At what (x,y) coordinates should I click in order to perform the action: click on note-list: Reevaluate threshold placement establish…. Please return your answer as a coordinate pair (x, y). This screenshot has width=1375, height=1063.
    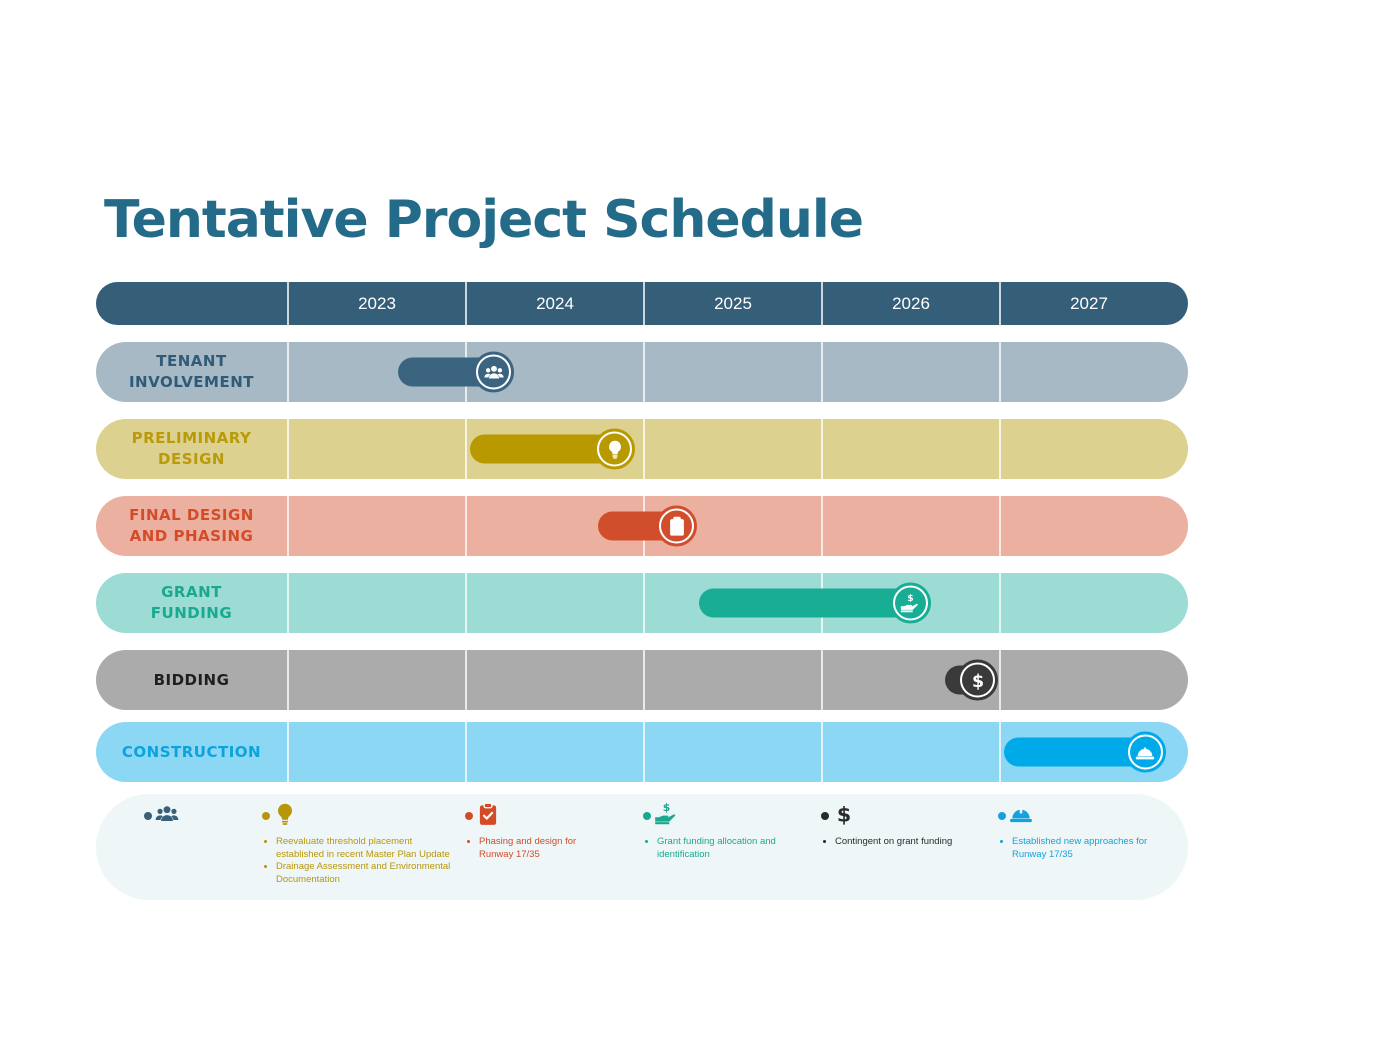
    Looking at the image, I should click on (357, 861).